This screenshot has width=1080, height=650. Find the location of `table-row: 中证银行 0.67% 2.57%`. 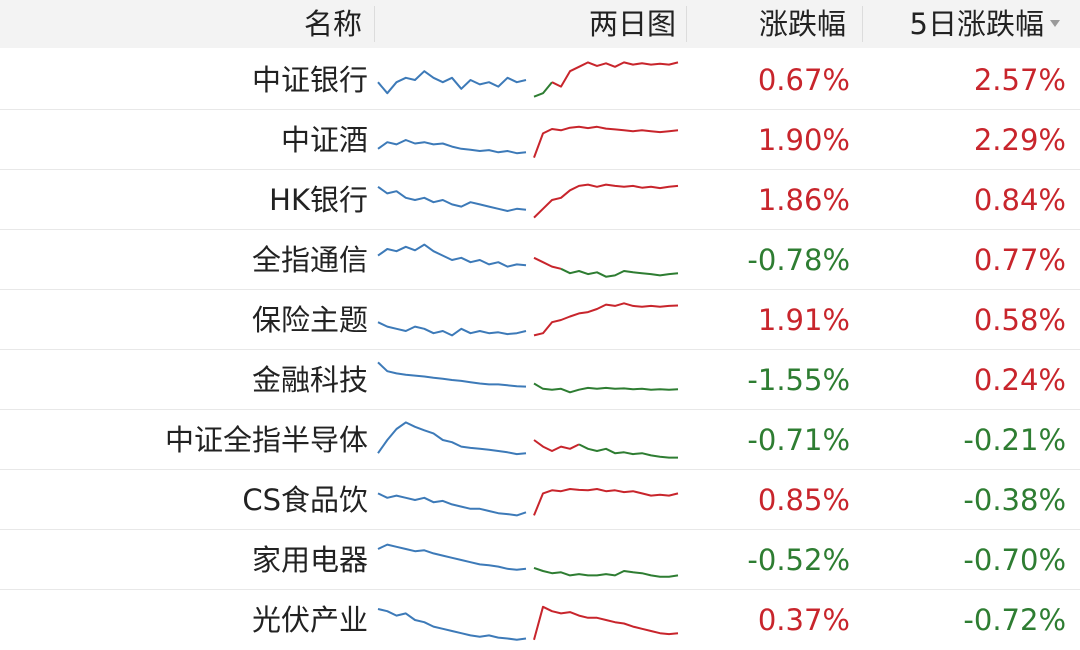

table-row: 中证银行 0.67% 2.57% is located at coordinates (540, 80).